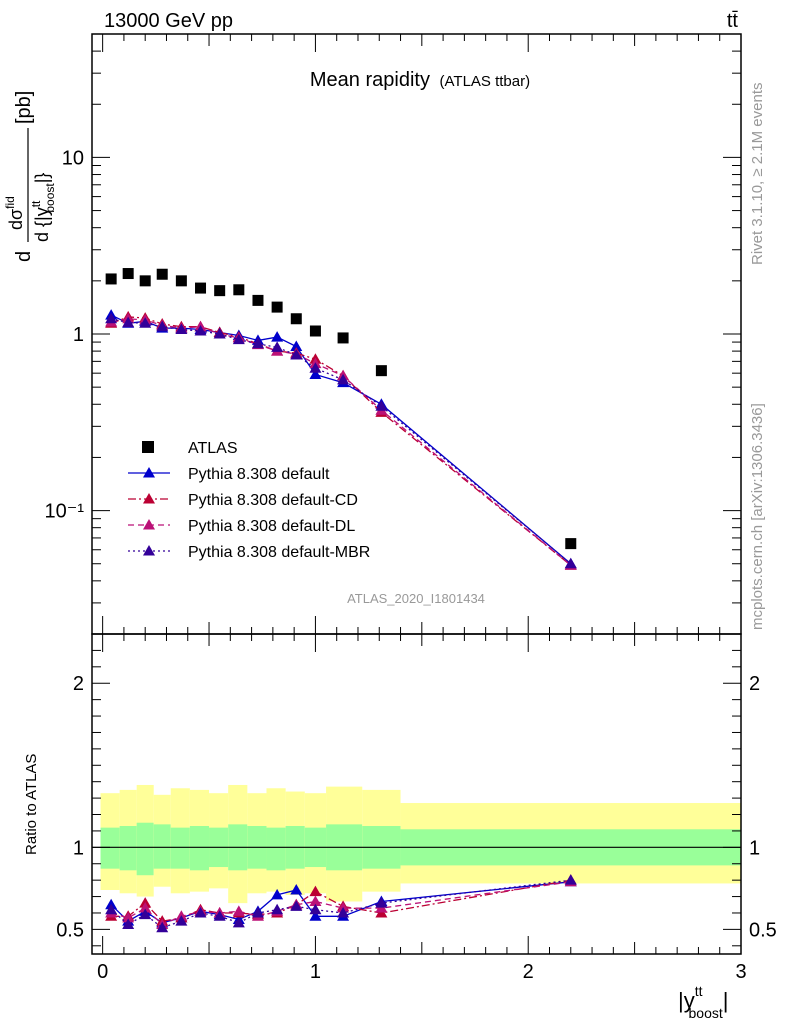  What do you see at coordinates (70, 930) in the screenshot?
I see `ratio-y-tick-label: 0.5` at bounding box center [70, 930].